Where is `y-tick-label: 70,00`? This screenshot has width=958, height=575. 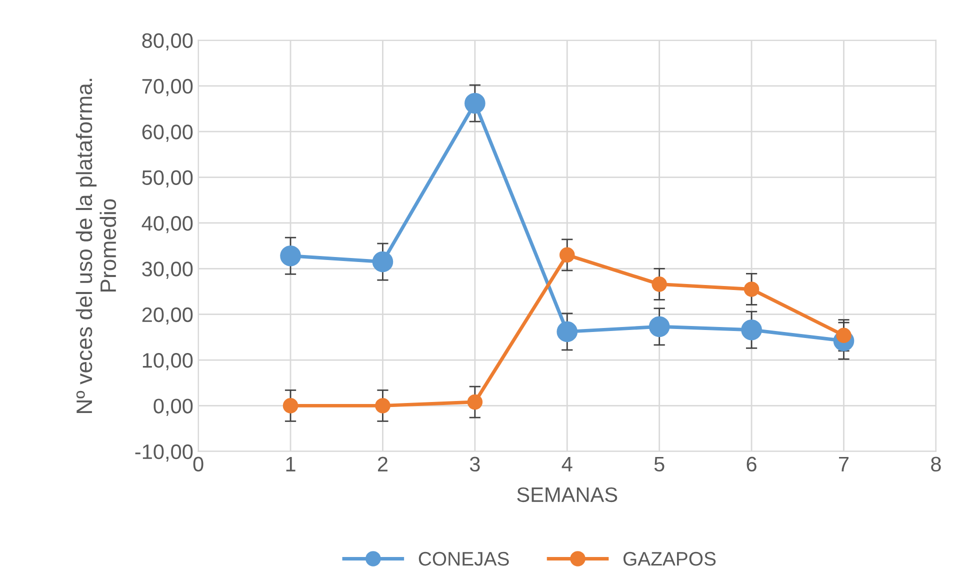
y-tick-label: 70,00 is located at coordinates (167, 87).